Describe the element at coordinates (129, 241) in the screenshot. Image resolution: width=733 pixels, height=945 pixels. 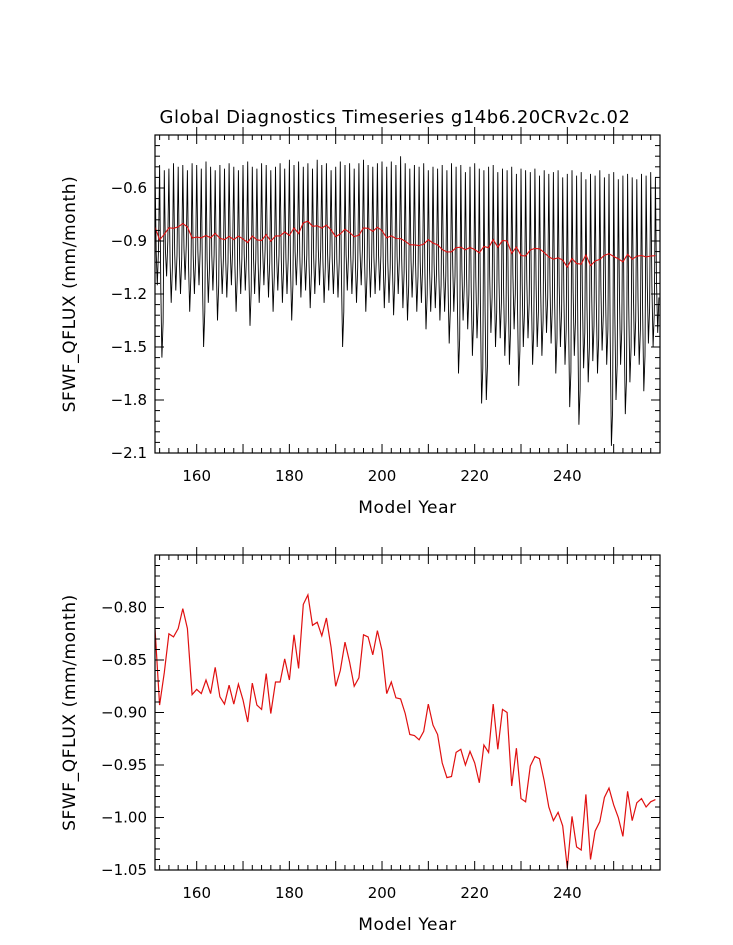
I see `y-tick-label: −0.9` at that location.